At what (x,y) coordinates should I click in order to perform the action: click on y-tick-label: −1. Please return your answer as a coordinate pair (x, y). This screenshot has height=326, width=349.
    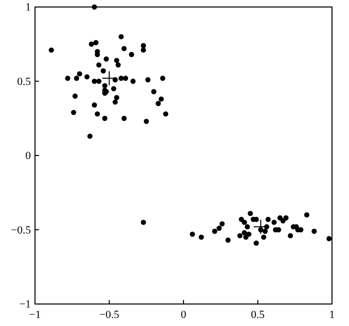
    Looking at the image, I should click on (25, 304).